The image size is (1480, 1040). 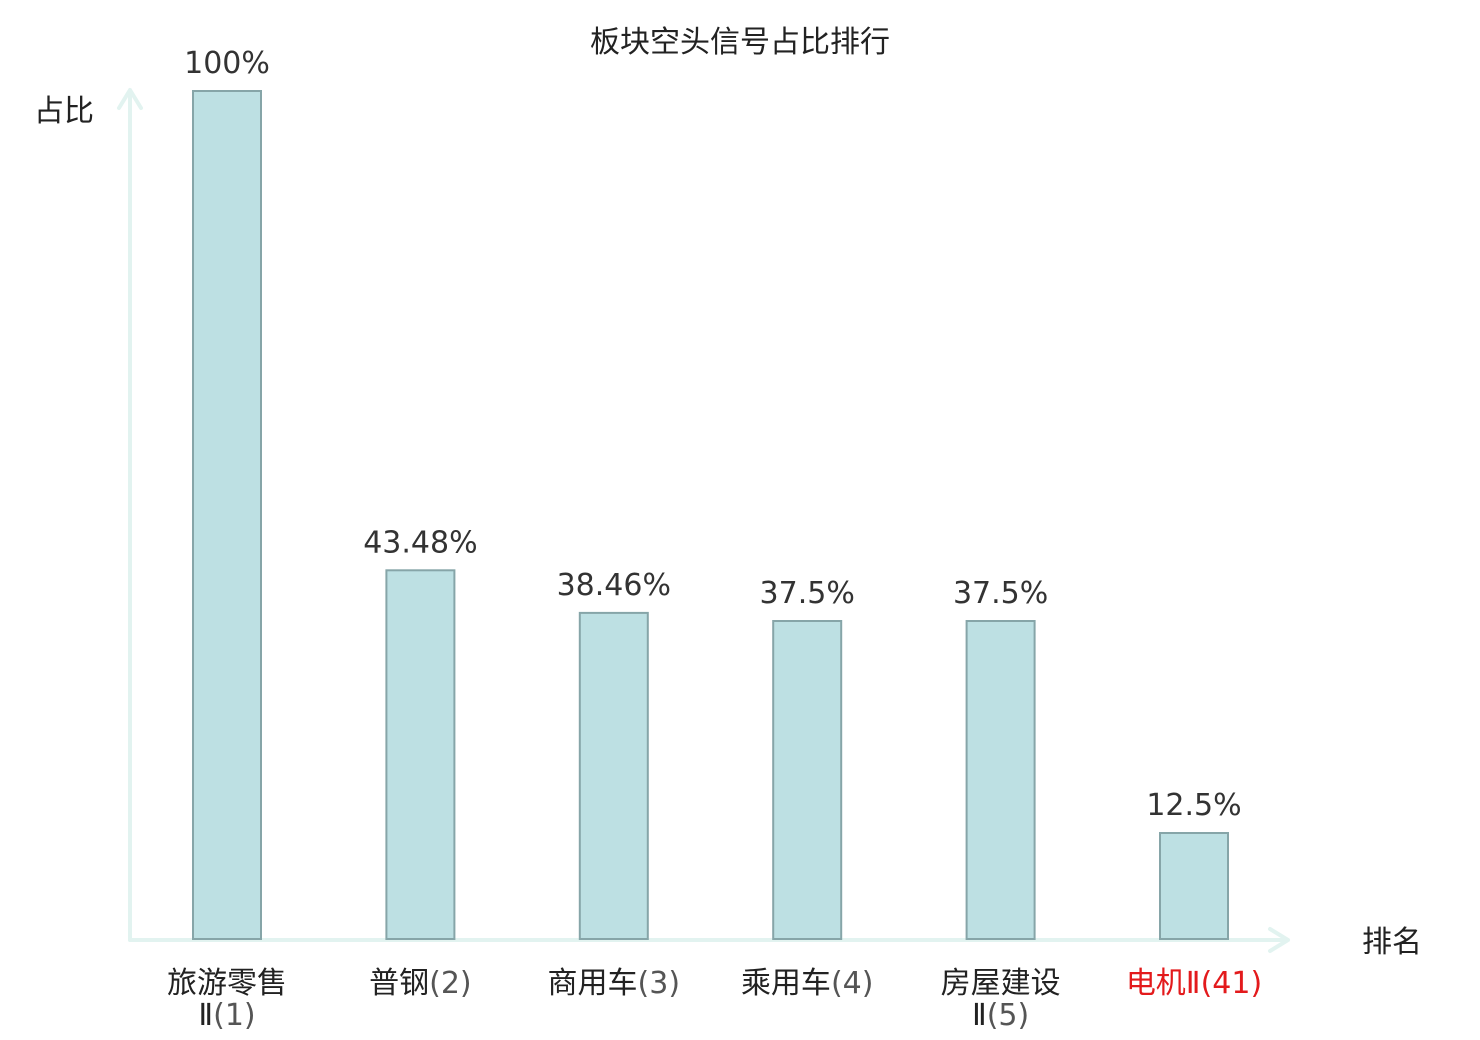 I want to click on svg-text: 房屋建设, so click(x=1001, y=983).